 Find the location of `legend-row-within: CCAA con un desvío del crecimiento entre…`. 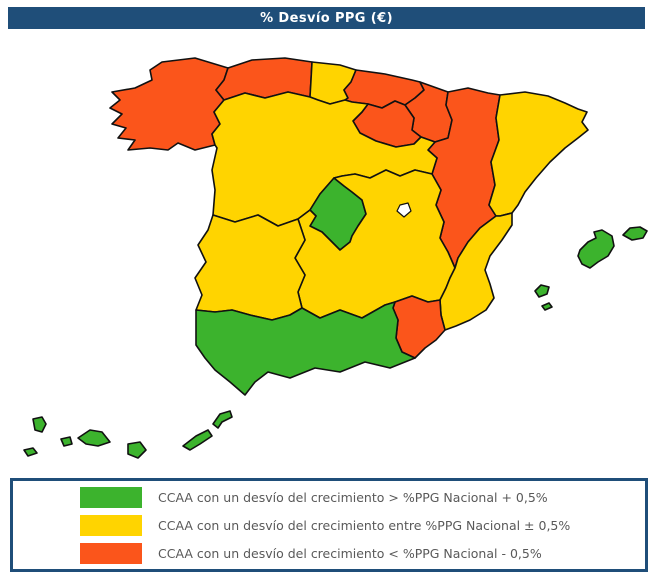

legend-row-within: CCAA con un desvío del crecimiento entre… is located at coordinates (329, 525).